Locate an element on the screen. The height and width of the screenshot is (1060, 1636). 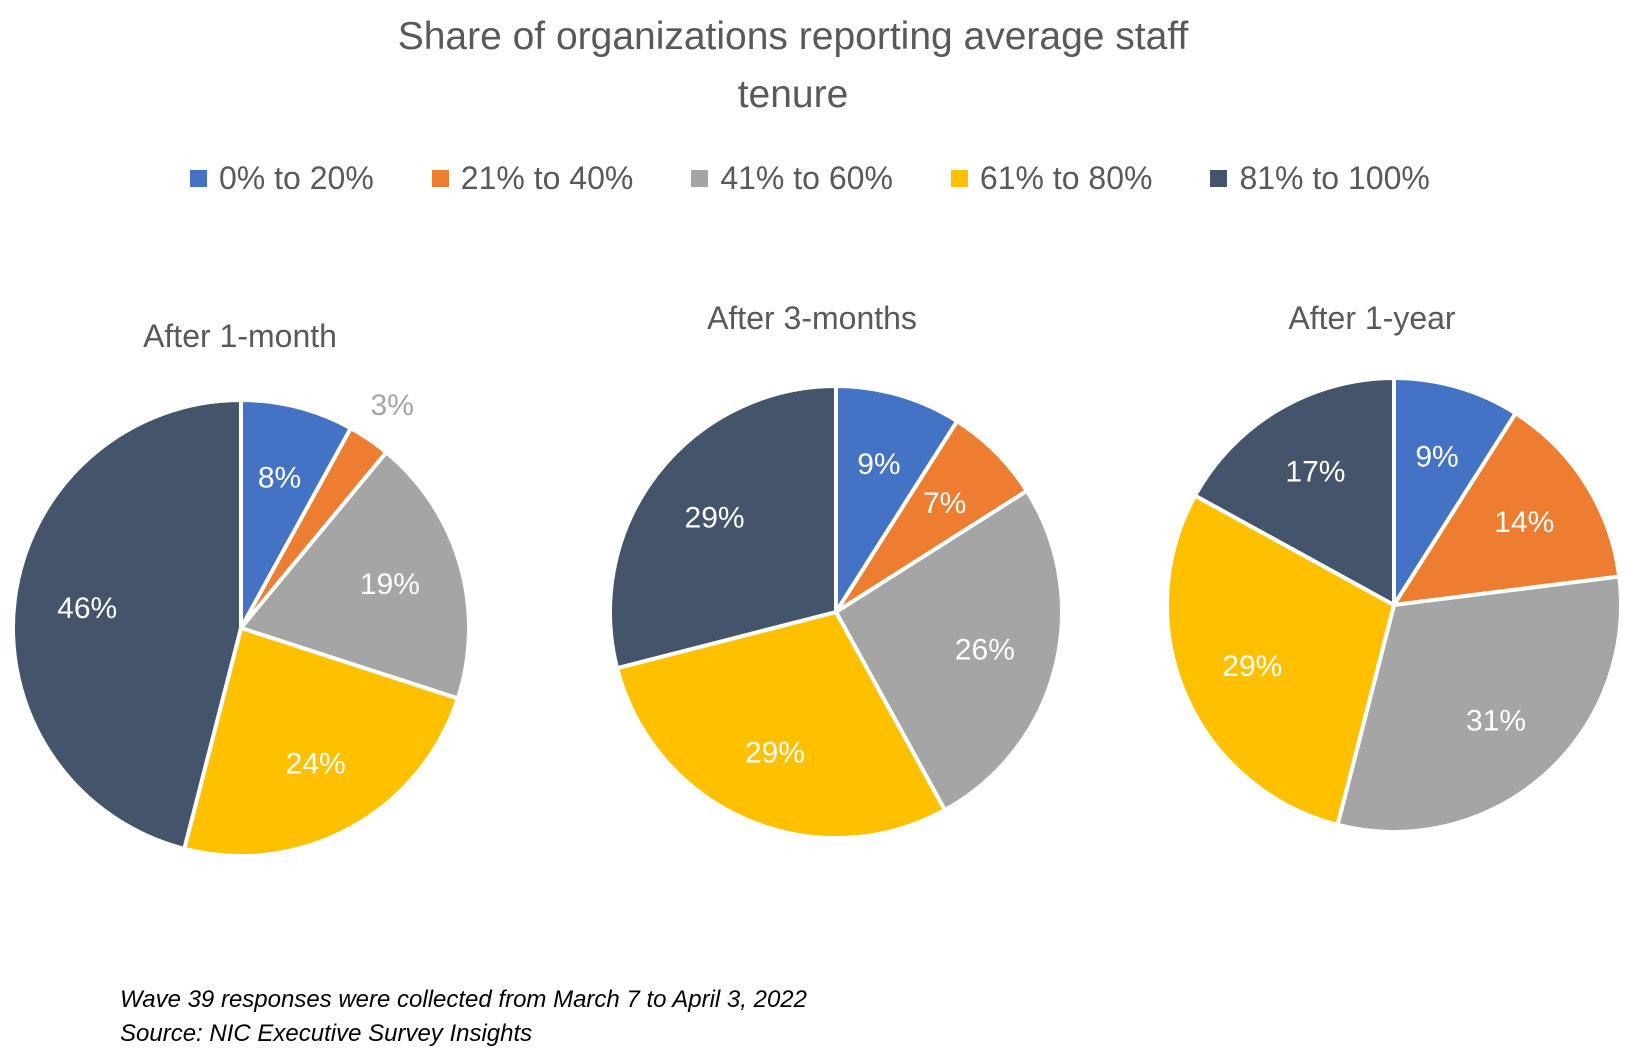
legend-item-0-20: 0% to 20% is located at coordinates (282, 178).